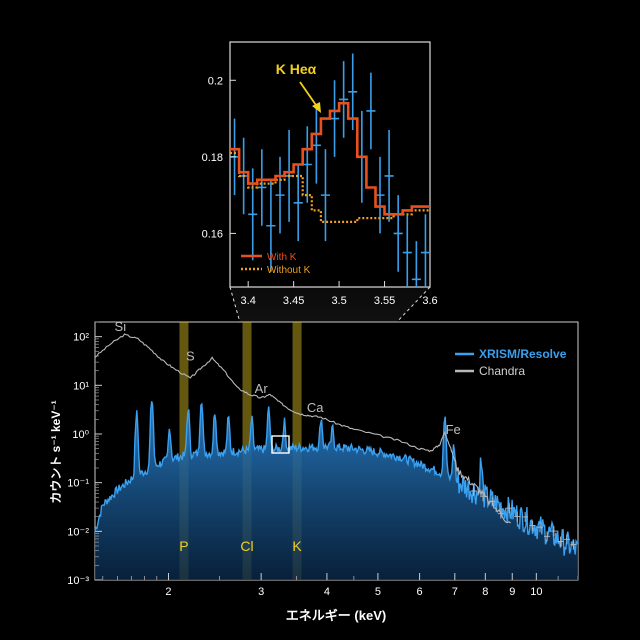  What do you see at coordinates (288, 378) in the screenshot?
I see `element-labels: Si S Ar Ca Fe` at bounding box center [288, 378].